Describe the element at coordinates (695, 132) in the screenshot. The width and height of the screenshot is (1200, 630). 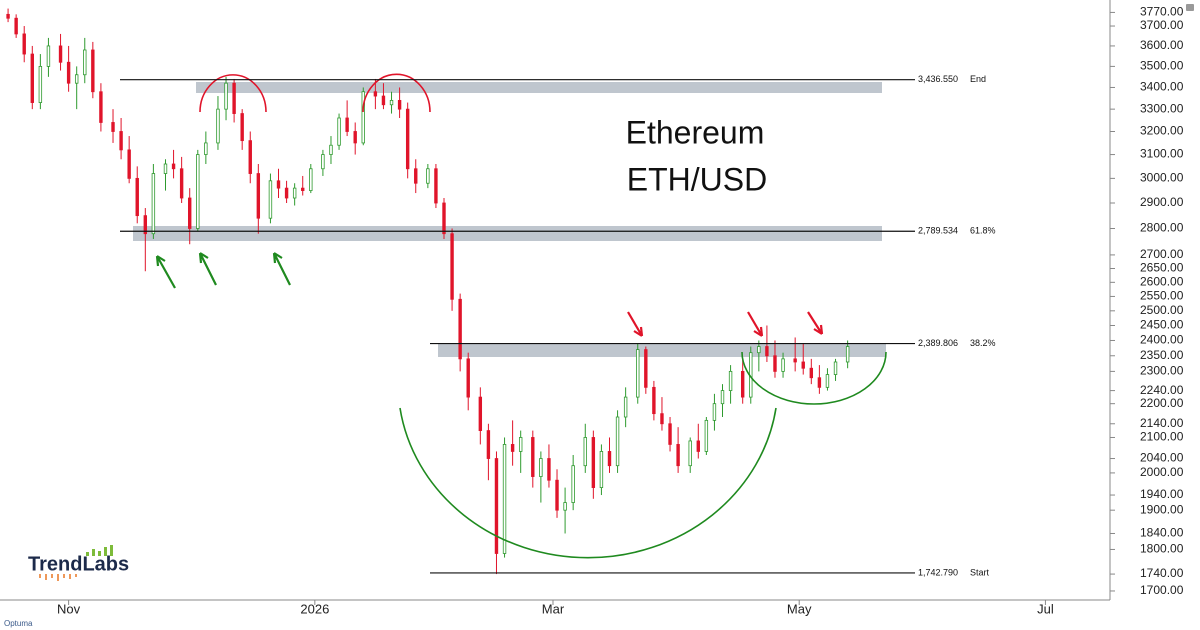
I see `chart-title: Ethereum` at that location.